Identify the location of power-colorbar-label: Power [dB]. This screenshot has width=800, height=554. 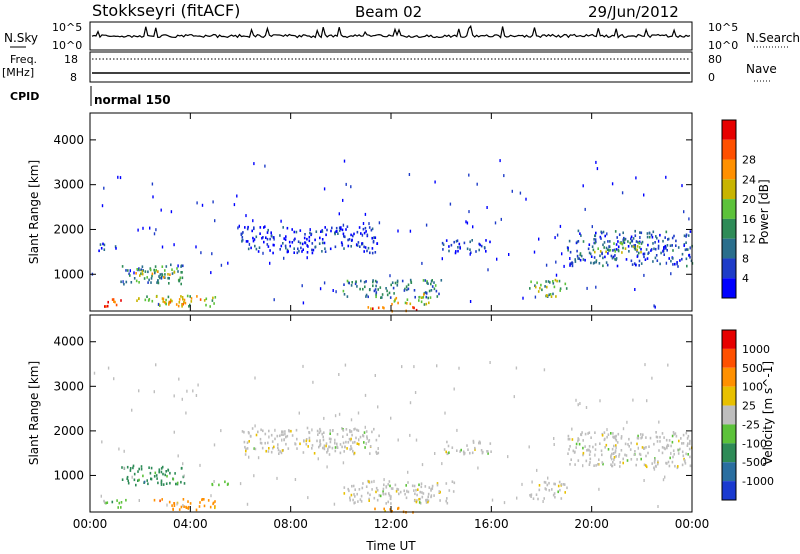
(764, 211).